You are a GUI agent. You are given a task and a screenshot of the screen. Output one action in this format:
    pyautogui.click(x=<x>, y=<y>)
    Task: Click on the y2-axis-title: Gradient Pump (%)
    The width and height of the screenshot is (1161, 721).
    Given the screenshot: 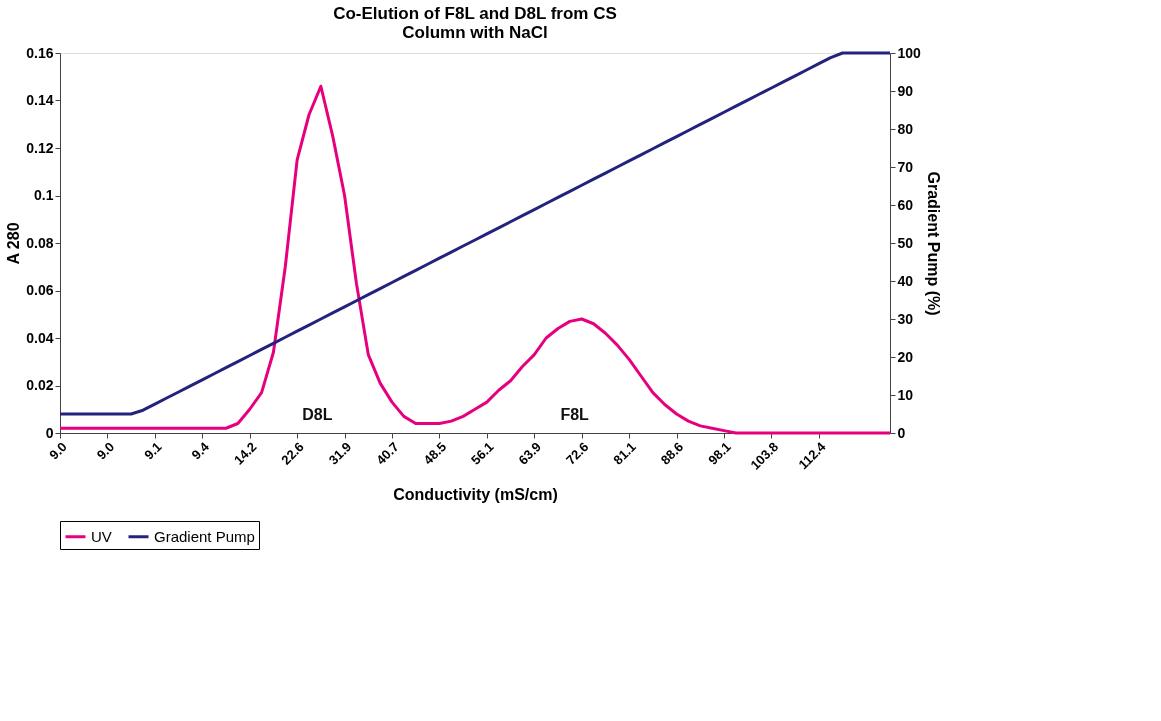 What is the action you would take?
    pyautogui.click(x=933, y=243)
    